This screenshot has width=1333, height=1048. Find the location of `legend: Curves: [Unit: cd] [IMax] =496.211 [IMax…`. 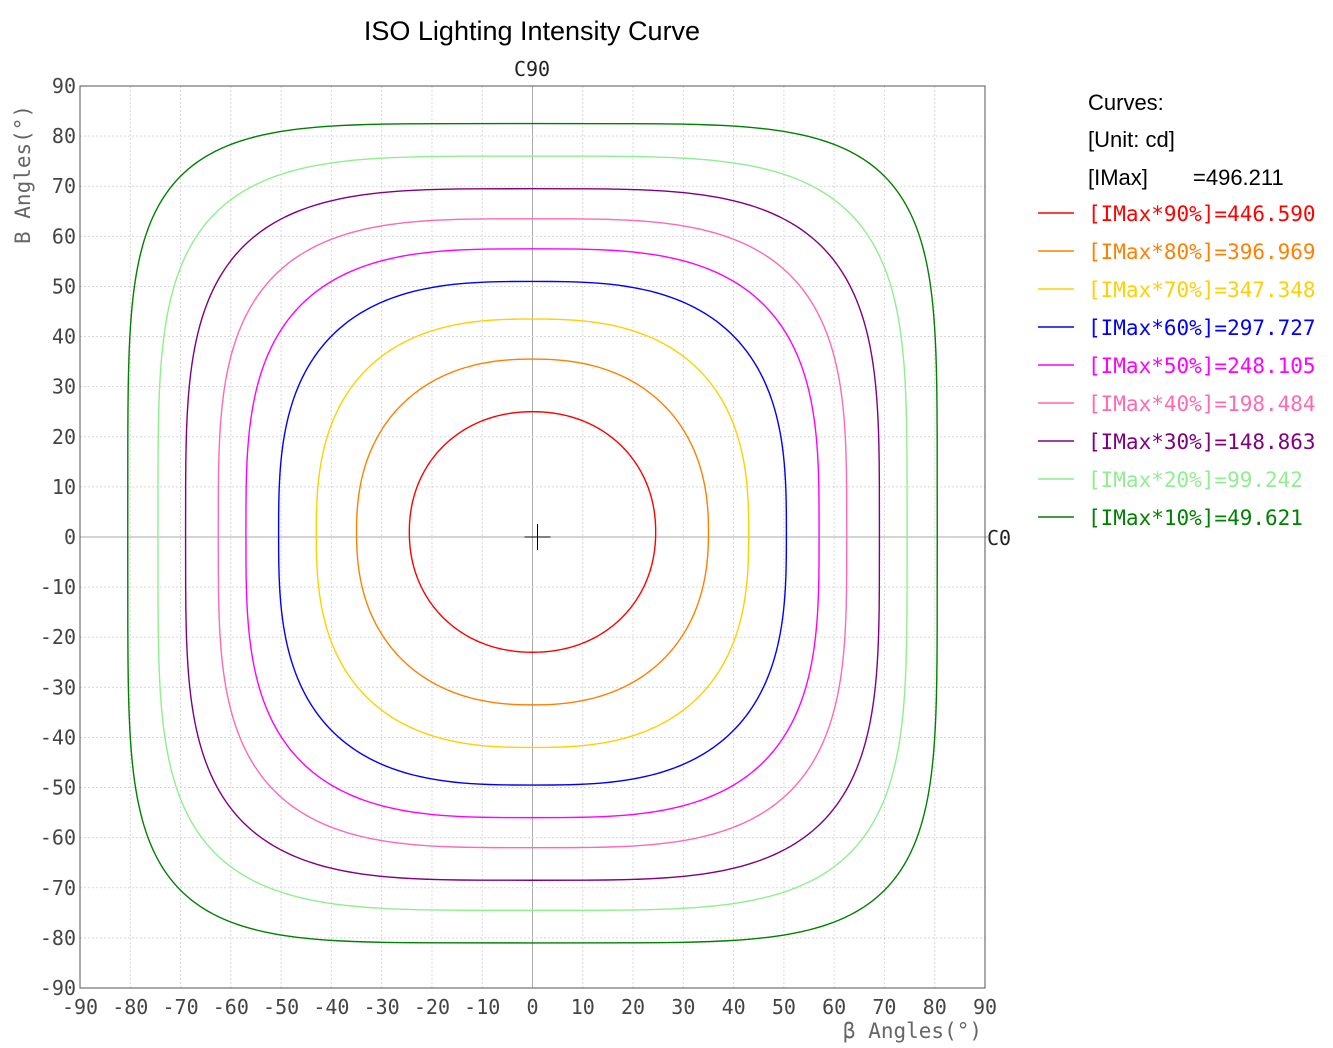

legend: Curves: [Unit: cd] [IMax] =496.211 [IMax… is located at coordinates (1177, 310).